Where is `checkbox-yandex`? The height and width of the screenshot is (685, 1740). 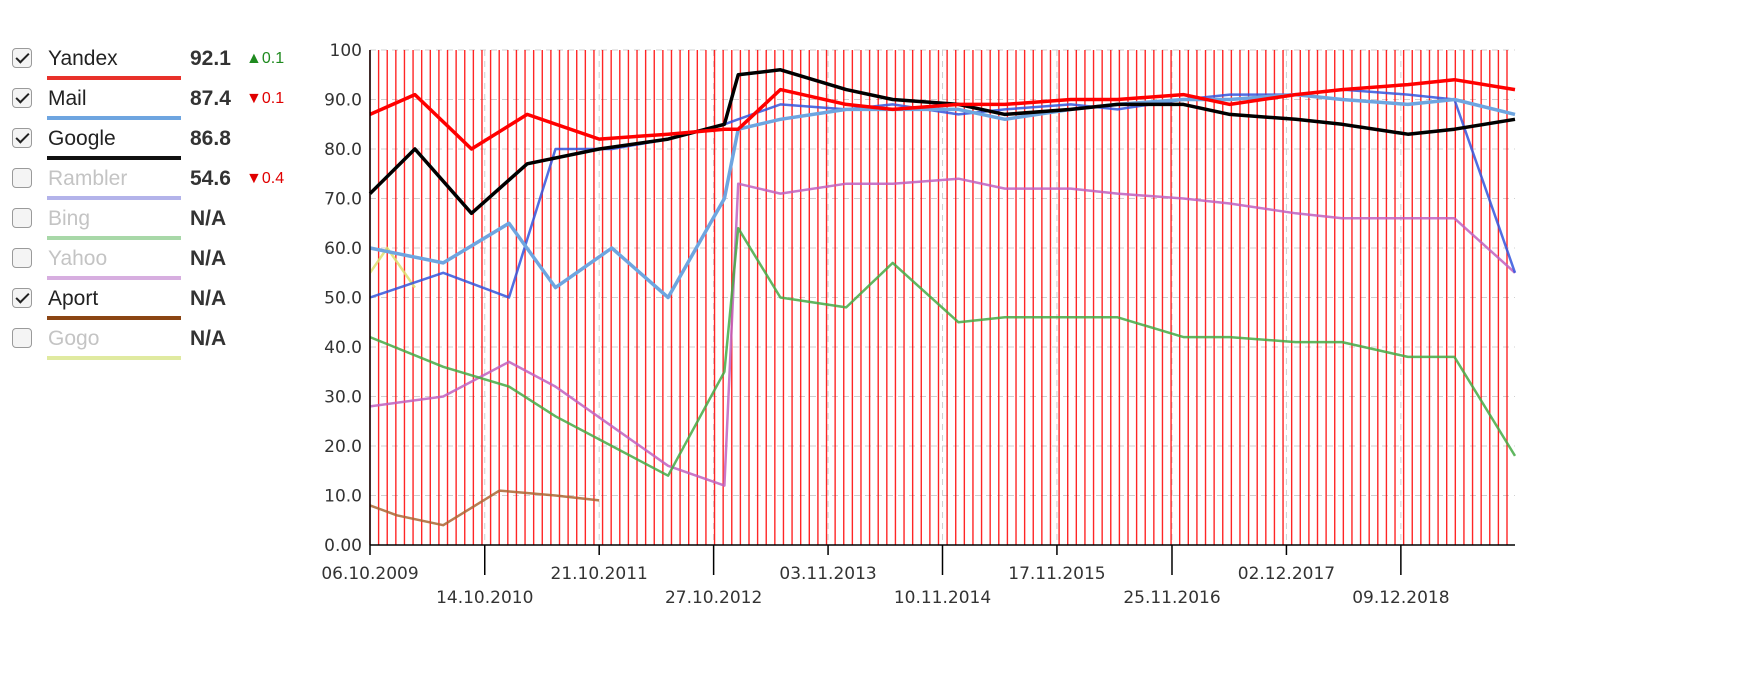 checkbox-yandex is located at coordinates (22, 58).